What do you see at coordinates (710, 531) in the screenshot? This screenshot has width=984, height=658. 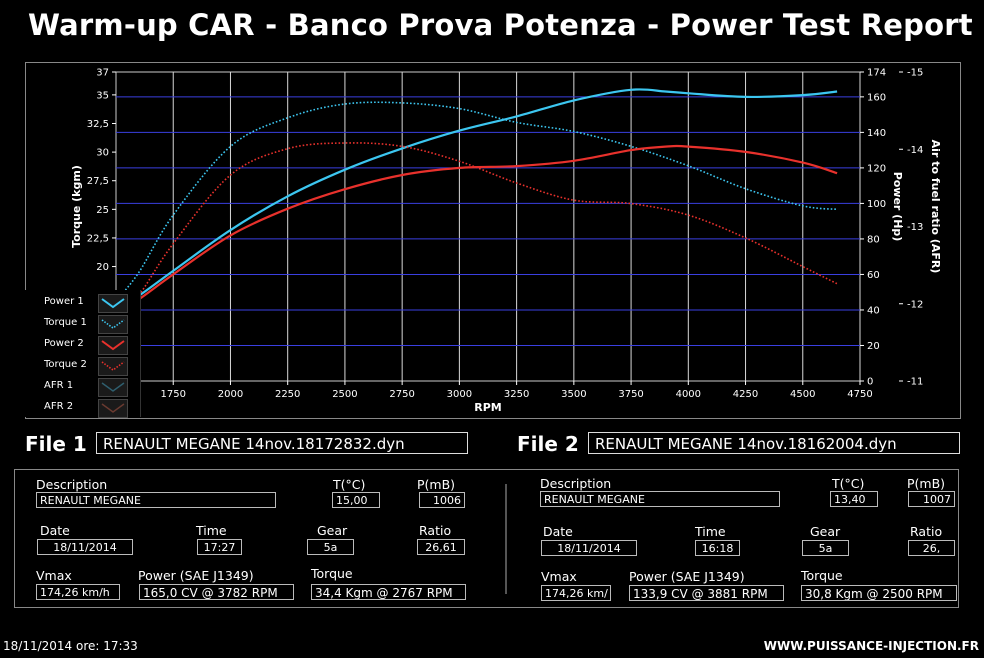 I see `file-2-time-label: Time` at bounding box center [710, 531].